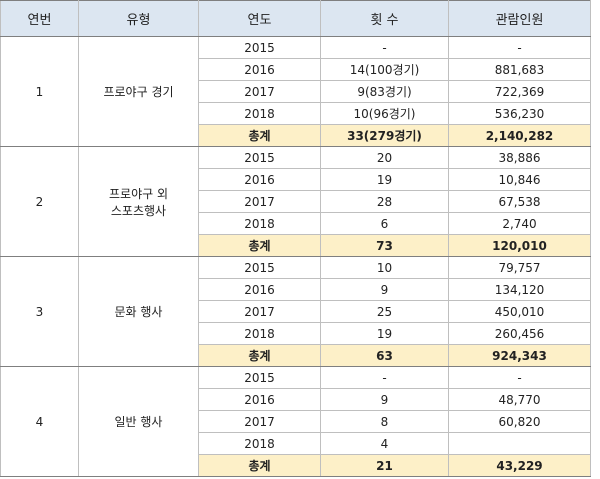 The image size is (600, 479). What do you see at coordinates (519, 18) in the screenshot?
I see `header-cell: 관람인원` at bounding box center [519, 18].